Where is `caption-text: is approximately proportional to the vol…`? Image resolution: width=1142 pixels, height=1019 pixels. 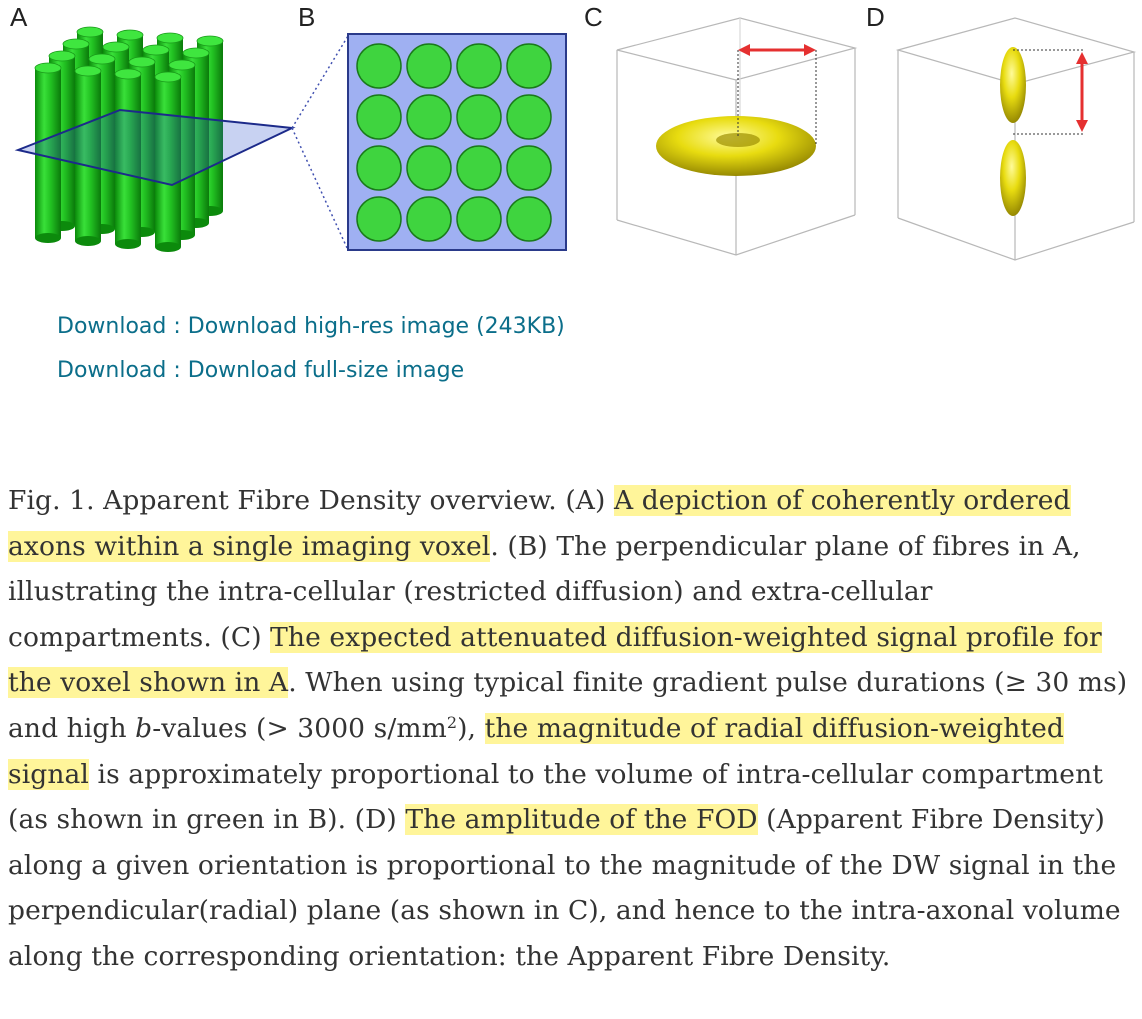
caption-text: is approximately proportional to the vol… is located at coordinates (556, 797).